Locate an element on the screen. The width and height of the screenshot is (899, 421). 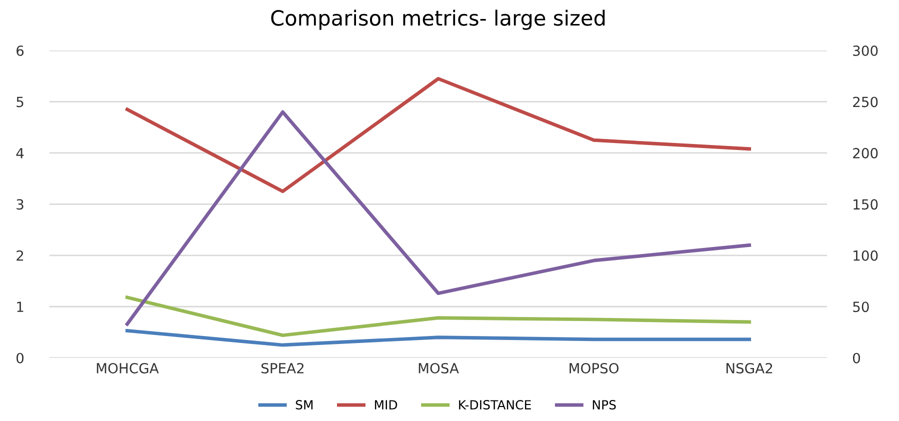
chart-title: Comparison metrics- large sized is located at coordinates (438, 20).